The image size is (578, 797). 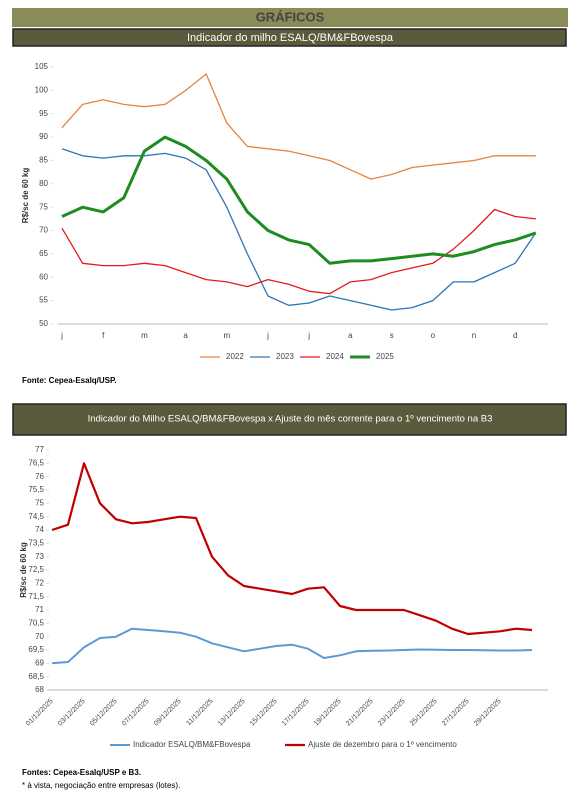 What do you see at coordinates (168, 713) in the screenshot?
I see `x-tick-label: 09/12/2025` at bounding box center [168, 713].